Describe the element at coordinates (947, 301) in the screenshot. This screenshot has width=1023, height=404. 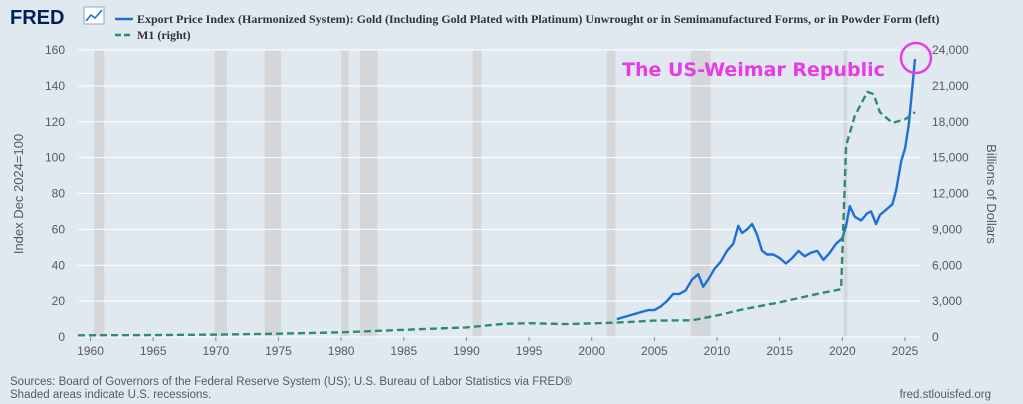
I see `y-right-tick-label: 3,000` at that location.